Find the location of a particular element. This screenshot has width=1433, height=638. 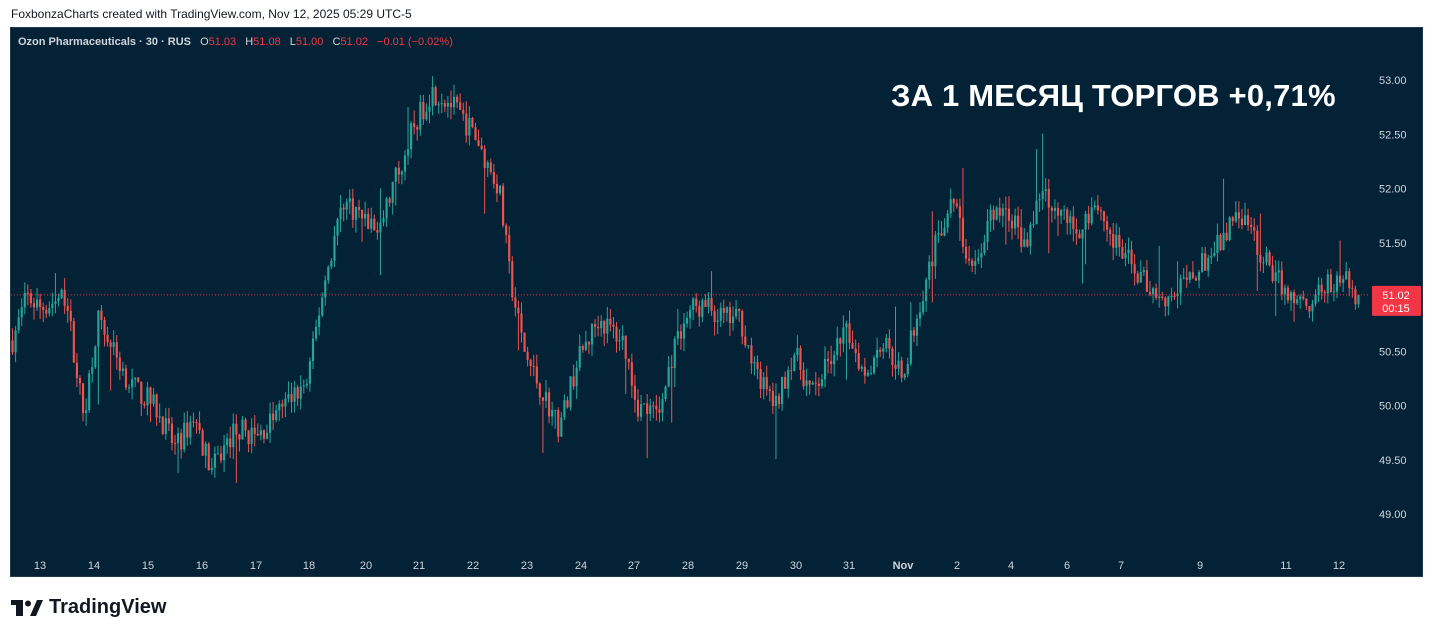

open-value: 51.03 is located at coordinates (222, 42).